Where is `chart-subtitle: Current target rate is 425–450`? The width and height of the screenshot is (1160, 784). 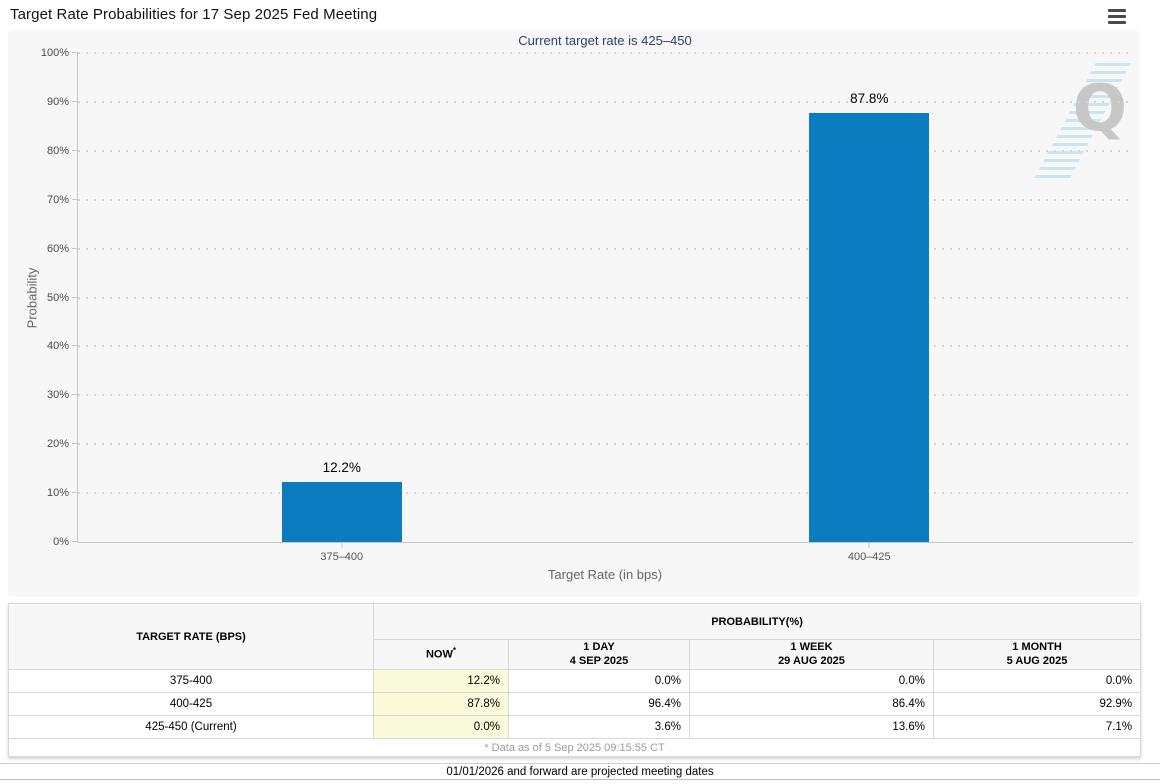
chart-subtitle: Current target rate is 425–450 is located at coordinates (605, 40).